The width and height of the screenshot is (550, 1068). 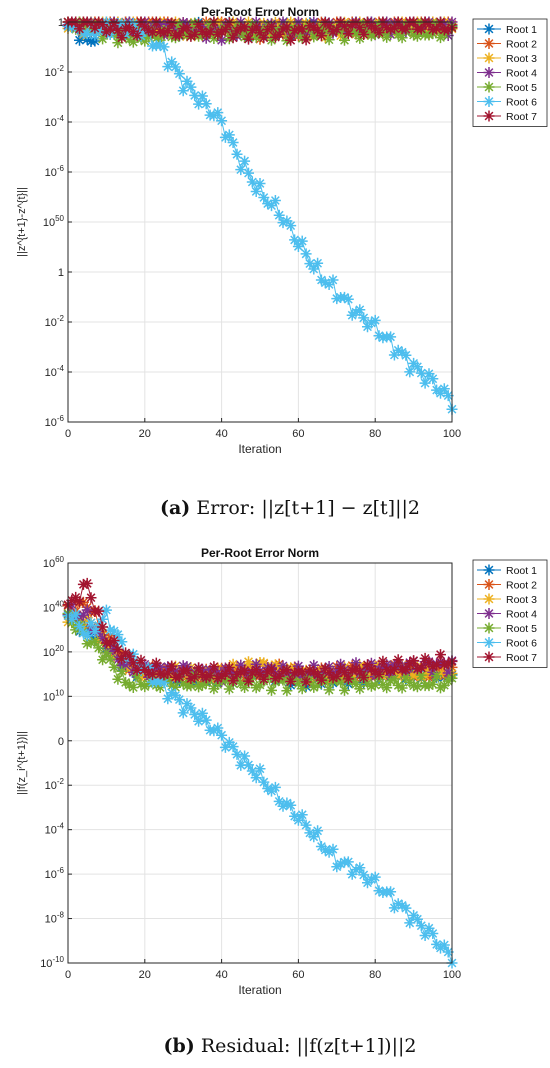 I want to click on x-tick-label: 60, so click(x=298, y=975).